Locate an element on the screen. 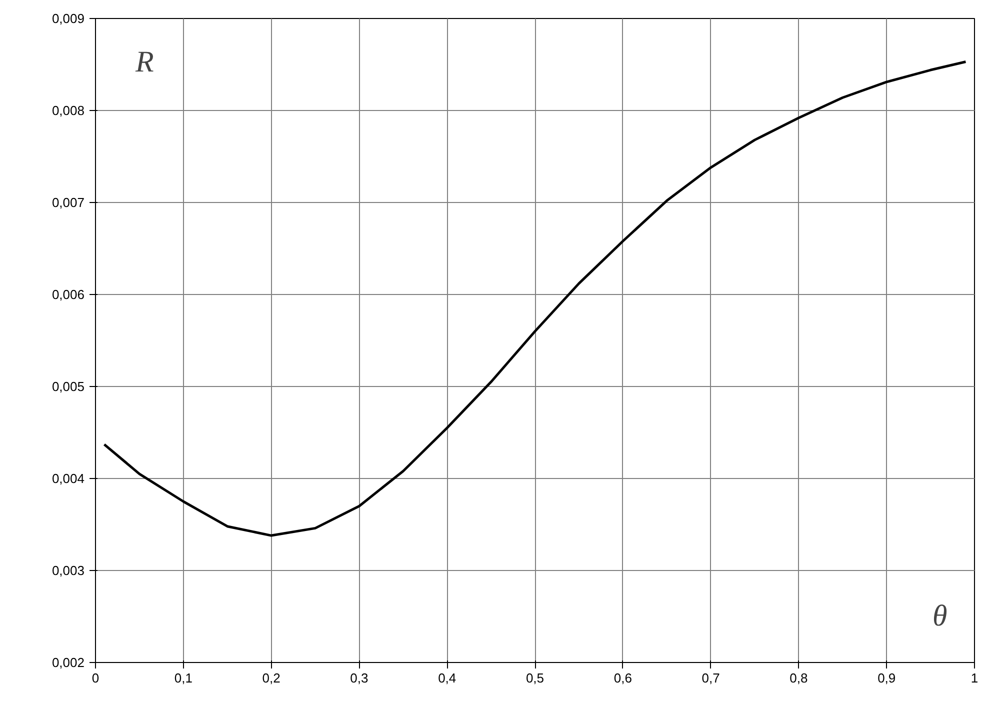  x-tick-label: 0,5 is located at coordinates (535, 678).